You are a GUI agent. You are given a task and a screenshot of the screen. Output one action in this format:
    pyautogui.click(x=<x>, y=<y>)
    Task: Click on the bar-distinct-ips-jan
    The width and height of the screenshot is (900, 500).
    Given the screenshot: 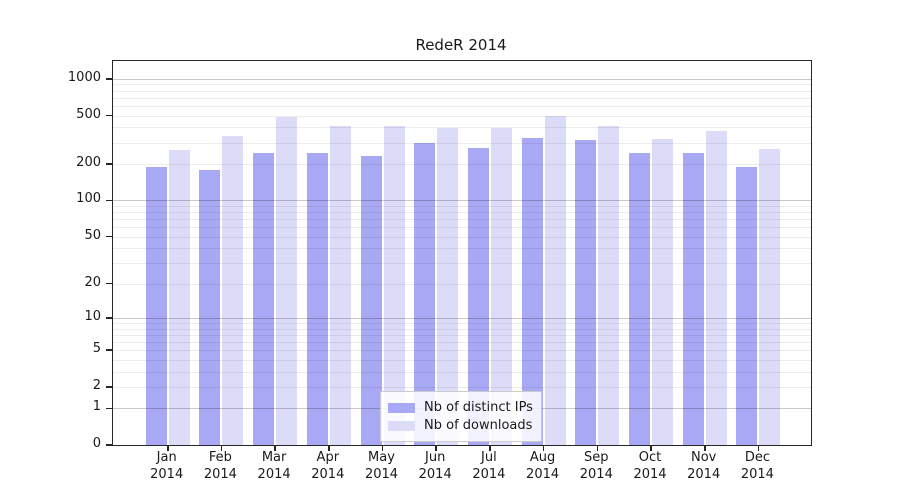 What is the action you would take?
    pyautogui.click(x=156, y=305)
    